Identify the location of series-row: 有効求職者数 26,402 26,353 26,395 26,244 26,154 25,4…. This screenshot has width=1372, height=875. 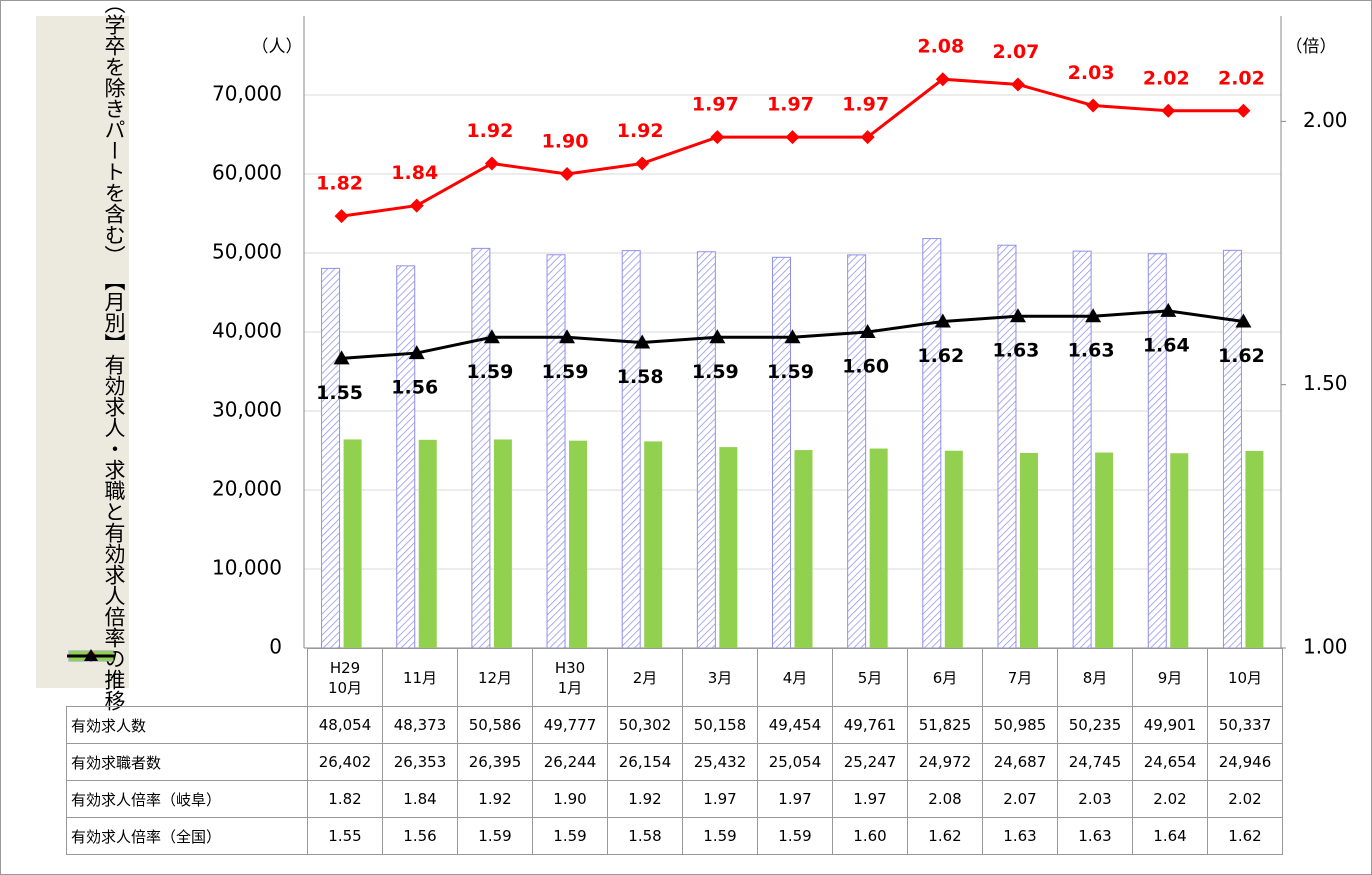
(674, 715).